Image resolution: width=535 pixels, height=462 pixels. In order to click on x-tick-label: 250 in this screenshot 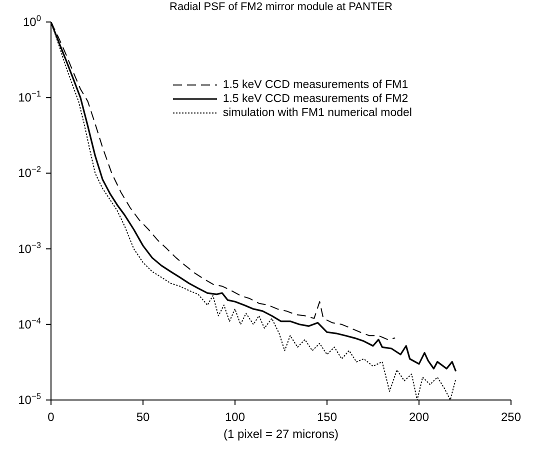, I will do `click(511, 417)`.